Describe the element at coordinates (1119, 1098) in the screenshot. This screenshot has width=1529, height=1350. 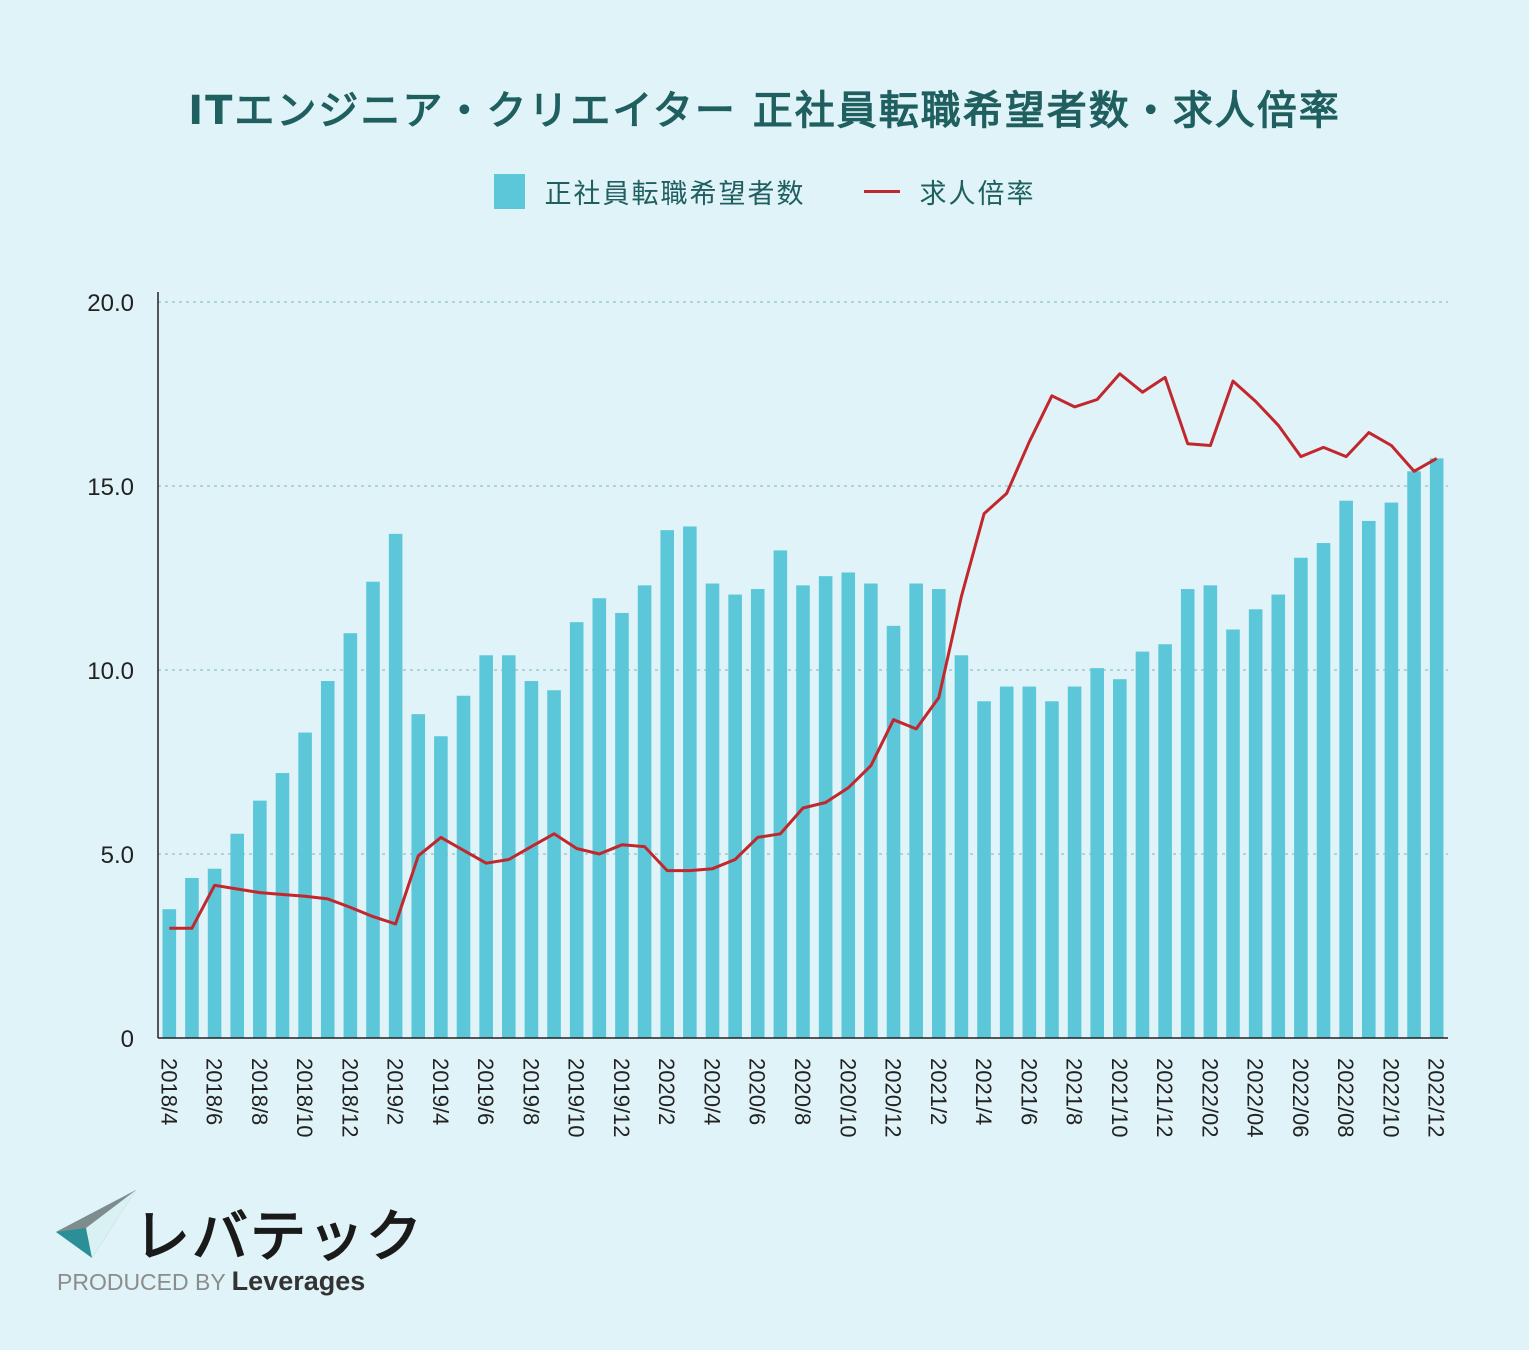
I see `x-tick-label: 2021/10` at that location.